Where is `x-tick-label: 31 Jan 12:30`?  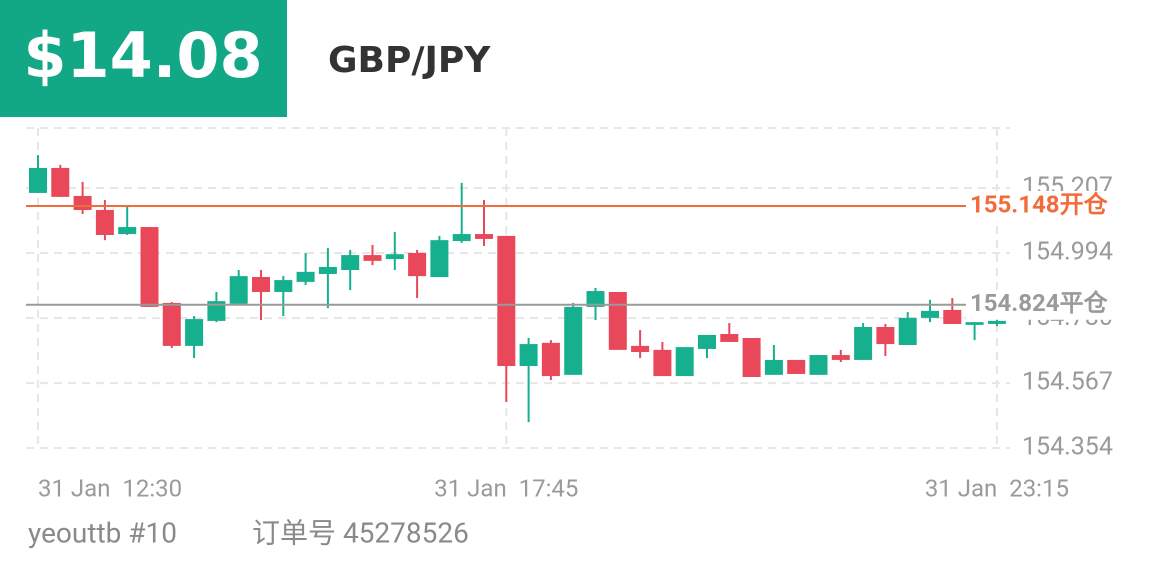
x-tick-label: 31 Jan 12:30 is located at coordinates (110, 488).